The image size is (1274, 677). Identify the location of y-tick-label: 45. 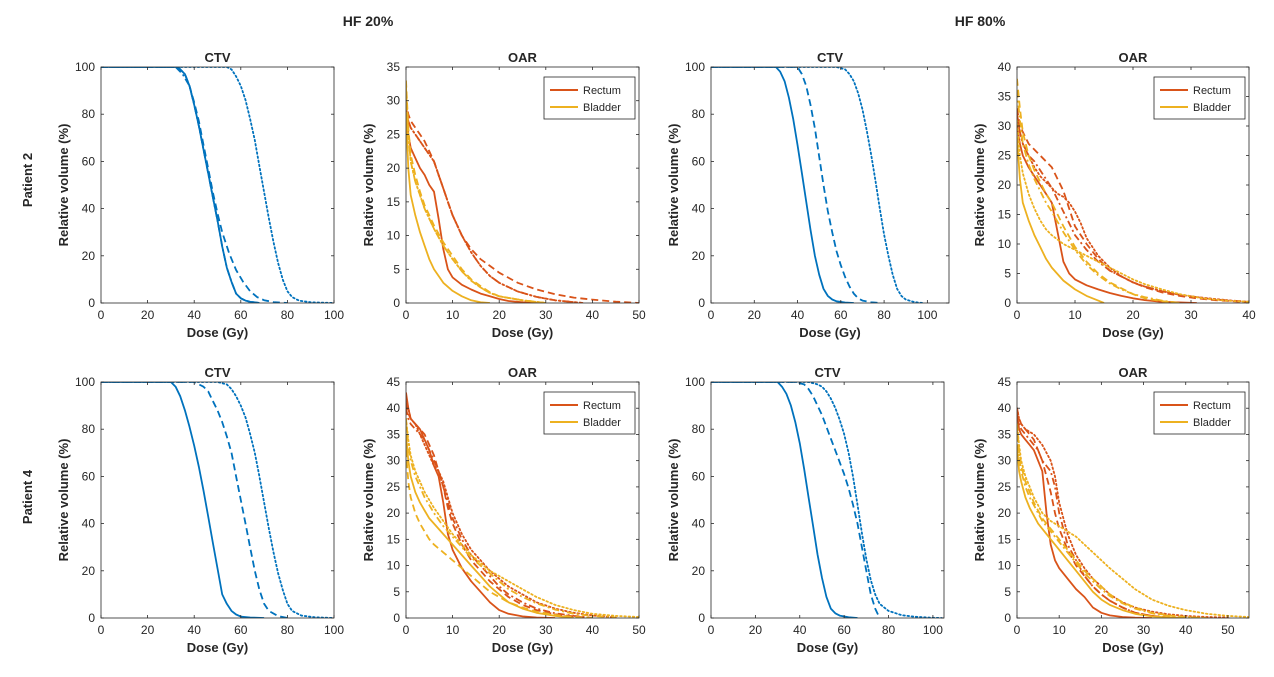
(394, 382).